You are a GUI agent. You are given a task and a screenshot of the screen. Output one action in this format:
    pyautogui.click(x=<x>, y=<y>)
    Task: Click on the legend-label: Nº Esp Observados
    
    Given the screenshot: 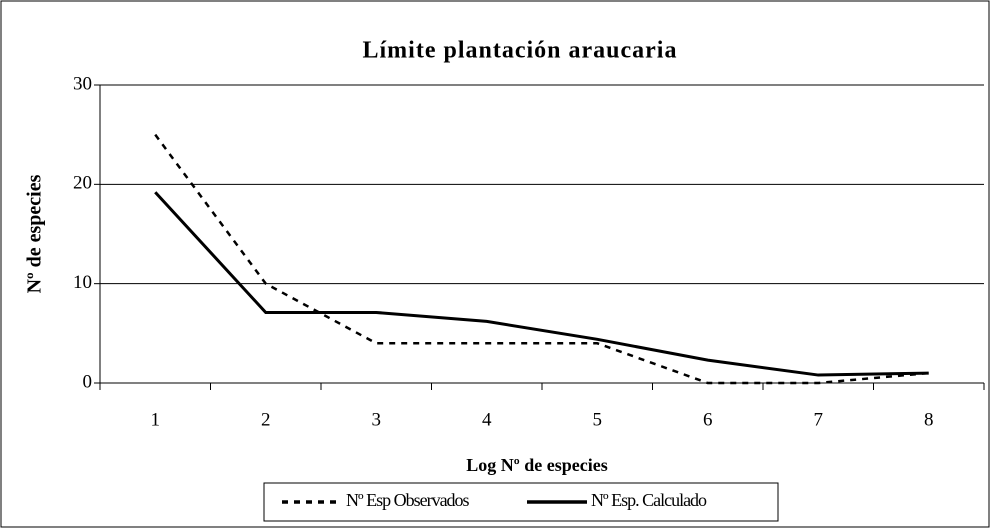 What is the action you would take?
    pyautogui.click(x=408, y=500)
    